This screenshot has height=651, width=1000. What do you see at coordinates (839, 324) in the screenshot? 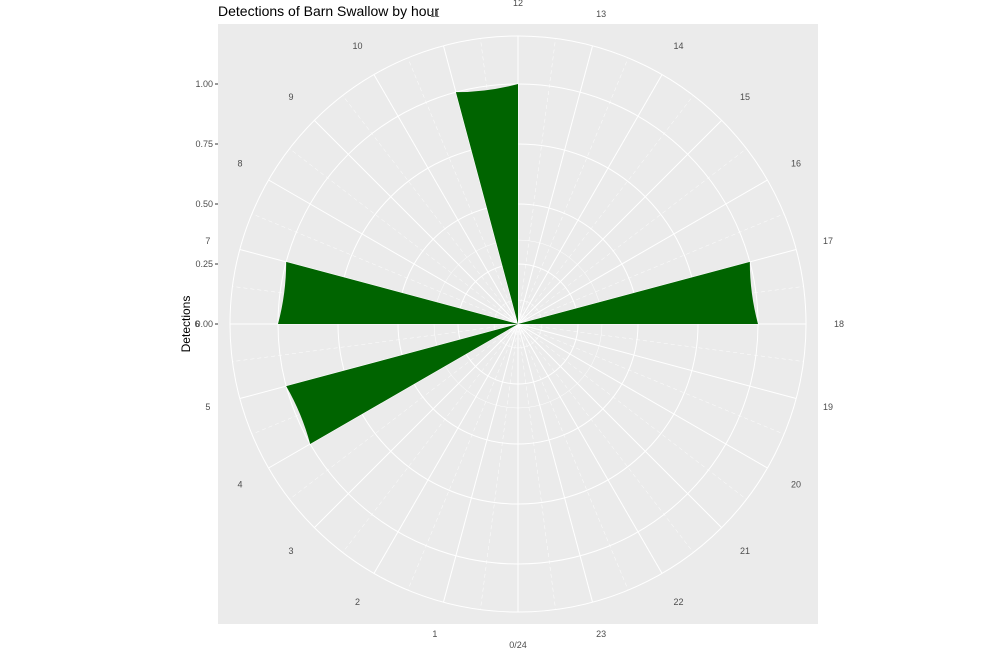
I see `hour-label: 18` at bounding box center [839, 324].